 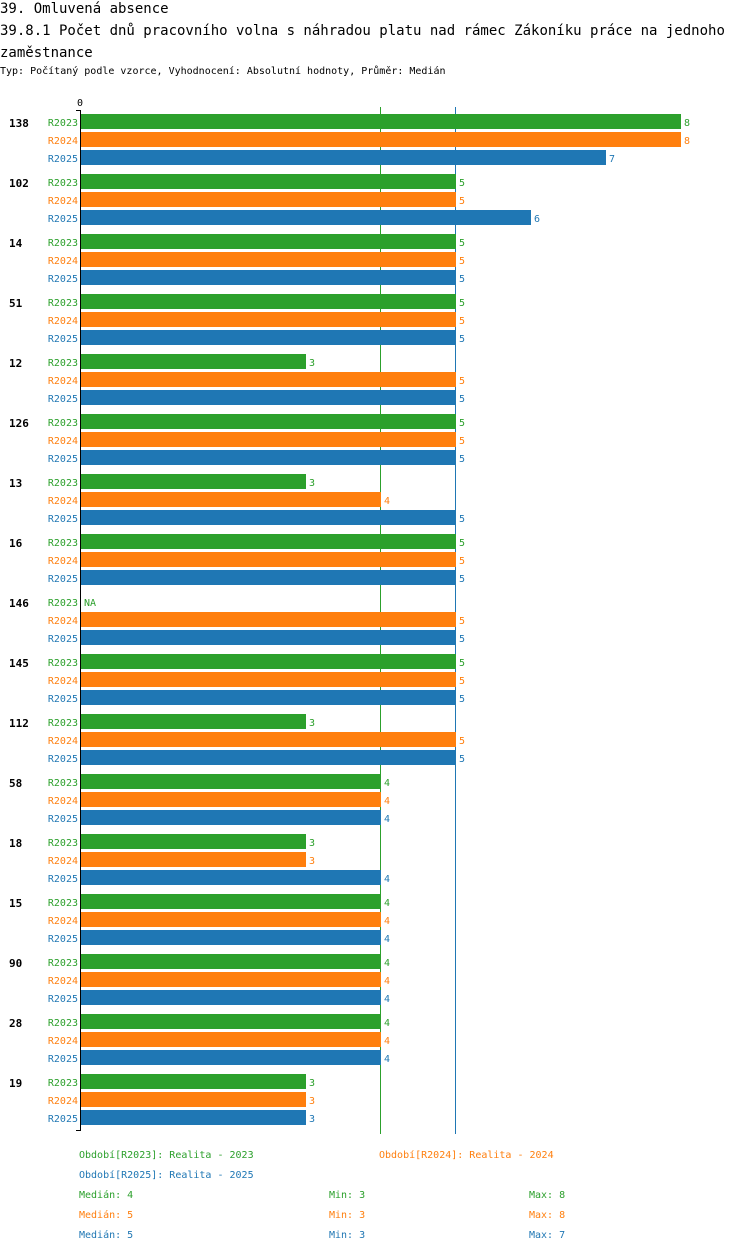 I want to click on bar-18-r2025, so click(x=231, y=877).